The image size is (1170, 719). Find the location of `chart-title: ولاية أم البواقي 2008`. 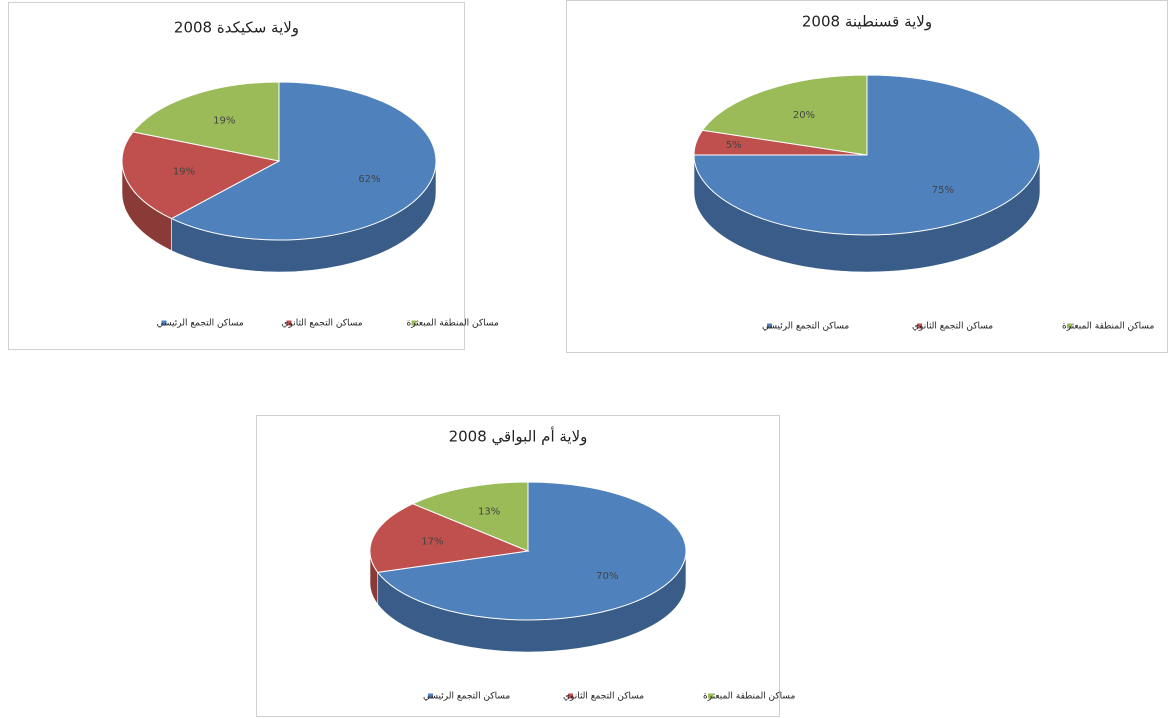

chart-title: ولاية أم البواقي 2008 is located at coordinates (518, 437).